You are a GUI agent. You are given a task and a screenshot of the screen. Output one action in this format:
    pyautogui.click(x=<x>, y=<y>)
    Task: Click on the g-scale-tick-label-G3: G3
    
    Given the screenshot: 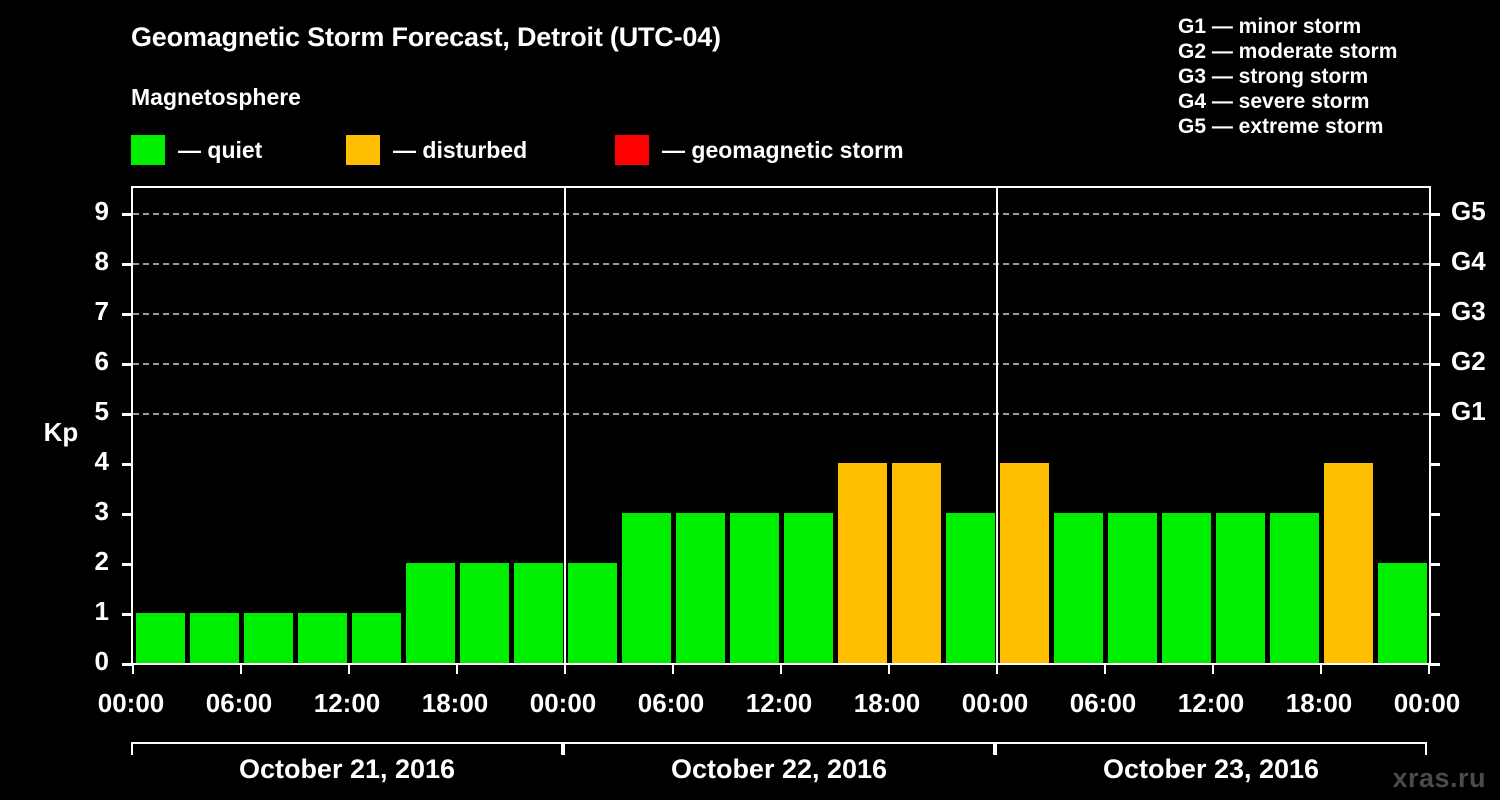 What is the action you would take?
    pyautogui.click(x=1468, y=311)
    